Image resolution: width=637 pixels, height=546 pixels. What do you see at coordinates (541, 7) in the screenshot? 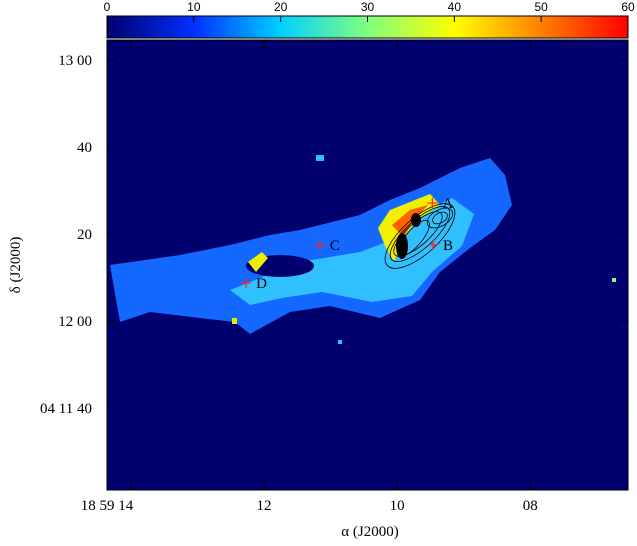
I see `colorbar-tick-label: 50` at bounding box center [541, 7].